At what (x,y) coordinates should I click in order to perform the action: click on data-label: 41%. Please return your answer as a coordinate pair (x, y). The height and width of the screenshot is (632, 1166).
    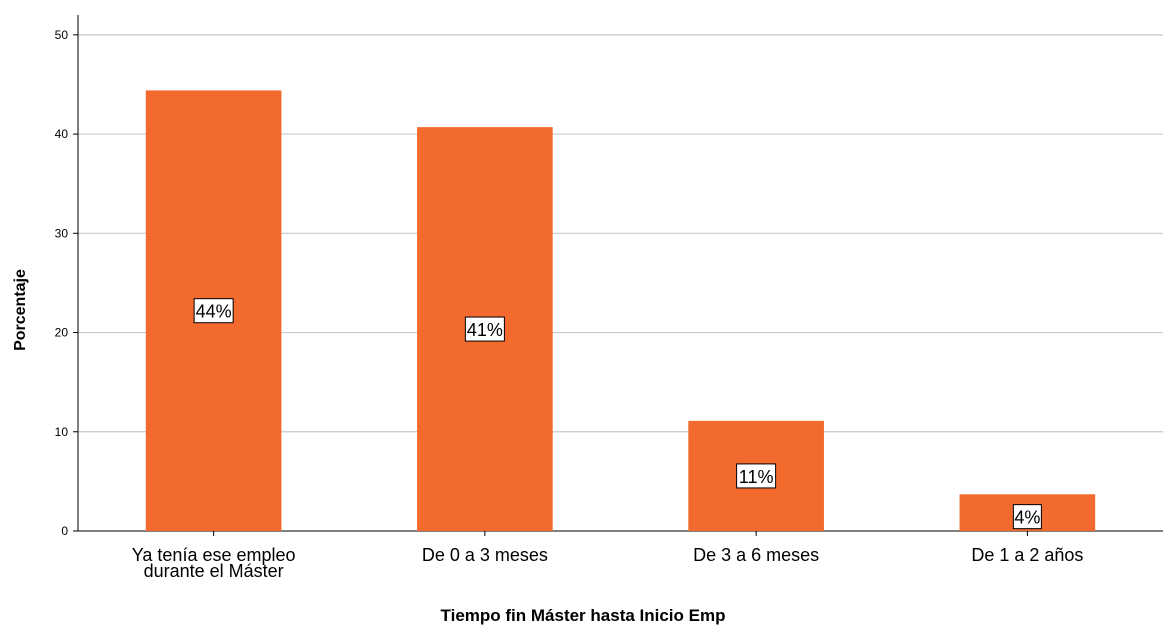
    Looking at the image, I should click on (485, 330).